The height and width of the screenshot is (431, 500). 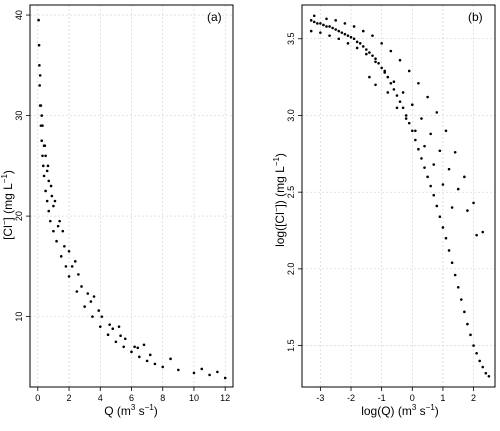 I want to click on x-tick-label: -3, so click(x=320, y=398).